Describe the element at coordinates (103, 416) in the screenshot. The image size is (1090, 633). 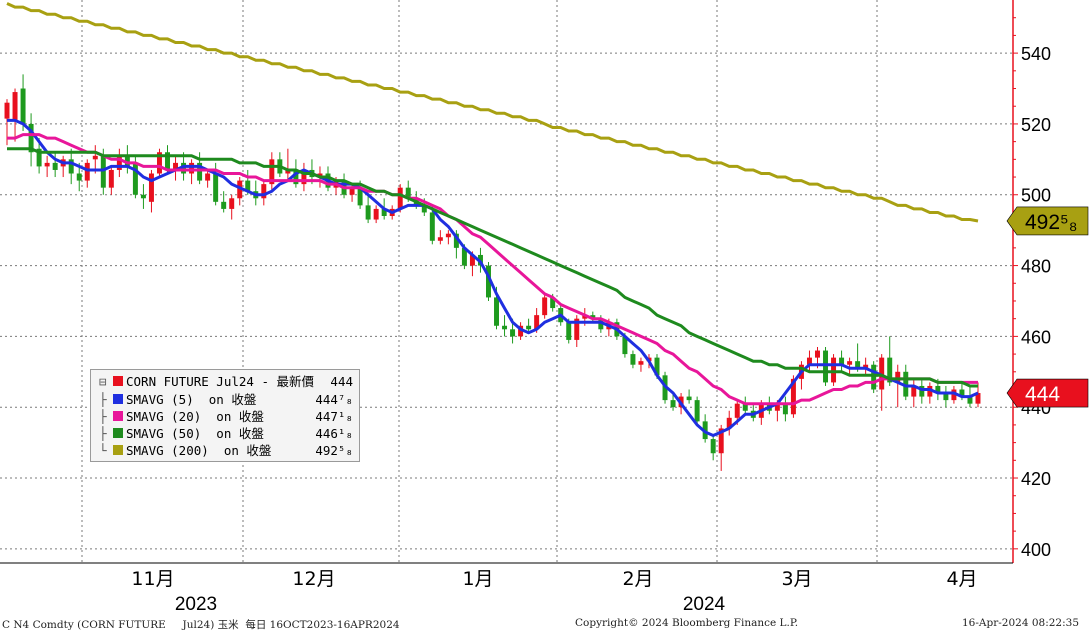
I see `tree-branch-icon: ├` at that location.